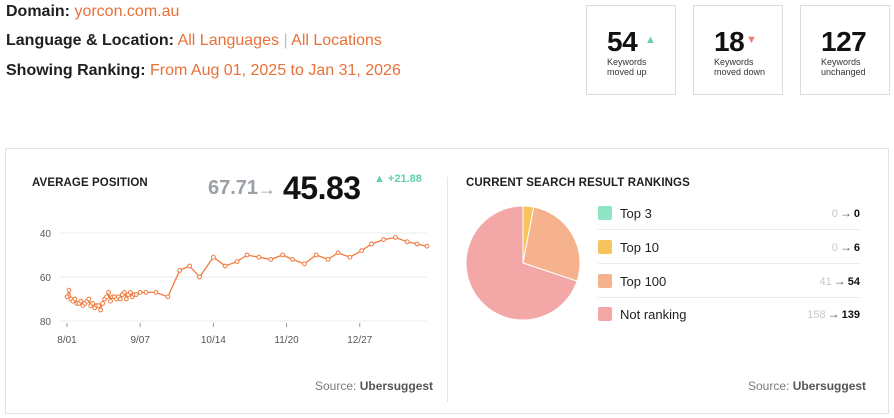 The height and width of the screenshot is (418, 894). Describe the element at coordinates (90, 40) in the screenshot. I see `language-location-label: Language & Location:` at that location.